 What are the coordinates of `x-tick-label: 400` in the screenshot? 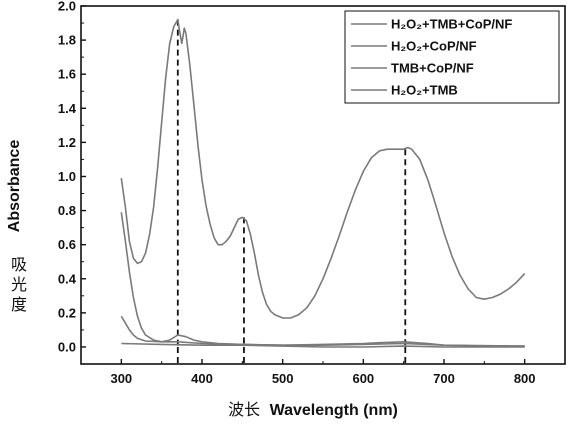 It's located at (202, 378).